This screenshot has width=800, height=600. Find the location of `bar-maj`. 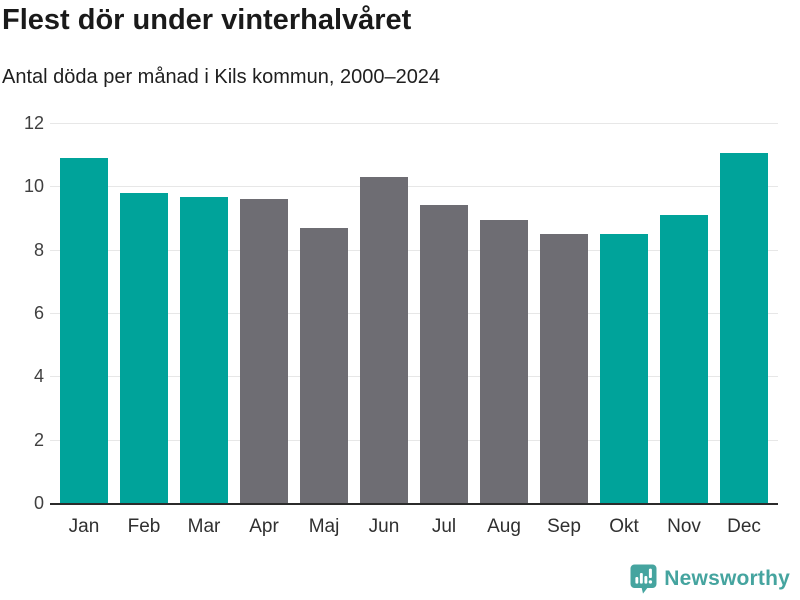

bar-maj is located at coordinates (324, 365).